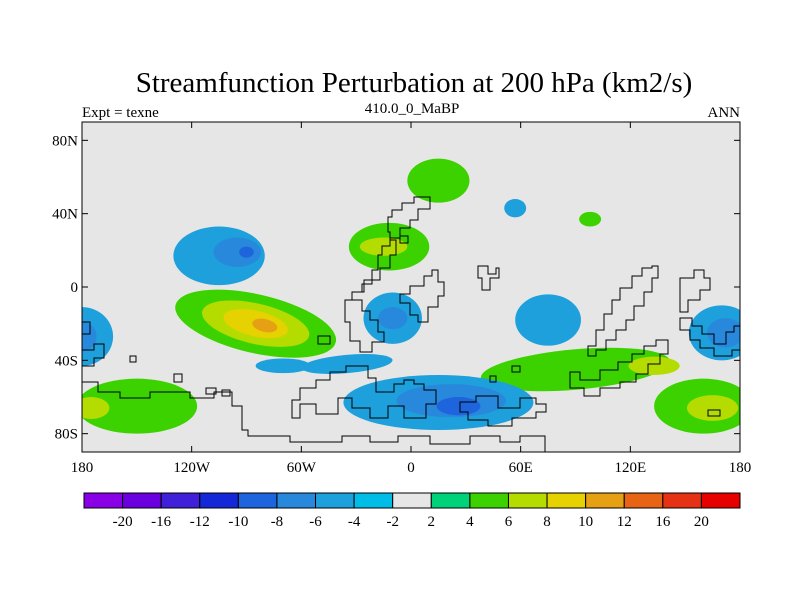 The height and width of the screenshot is (600, 800). Describe the element at coordinates (238, 522) in the screenshot. I see `colorbar-label: -10` at that location.